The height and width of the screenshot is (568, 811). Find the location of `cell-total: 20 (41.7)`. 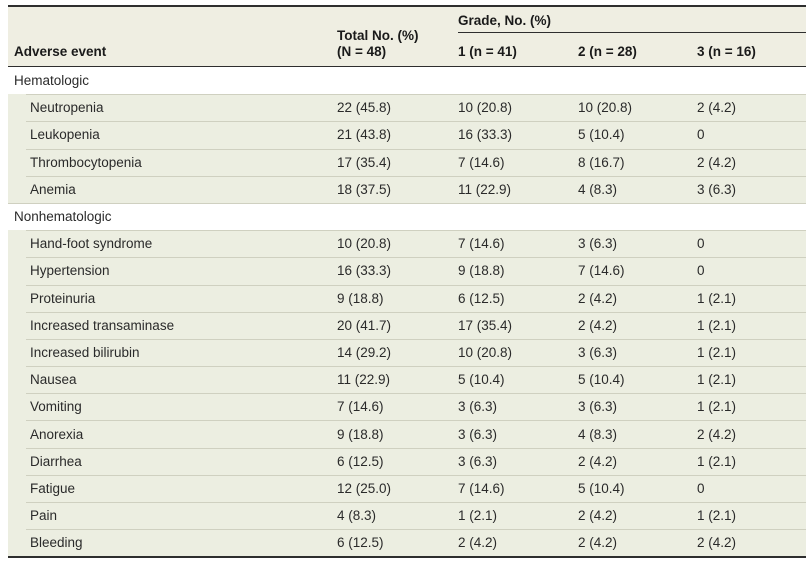

cell-total: 20 (41.7) is located at coordinates (364, 325).